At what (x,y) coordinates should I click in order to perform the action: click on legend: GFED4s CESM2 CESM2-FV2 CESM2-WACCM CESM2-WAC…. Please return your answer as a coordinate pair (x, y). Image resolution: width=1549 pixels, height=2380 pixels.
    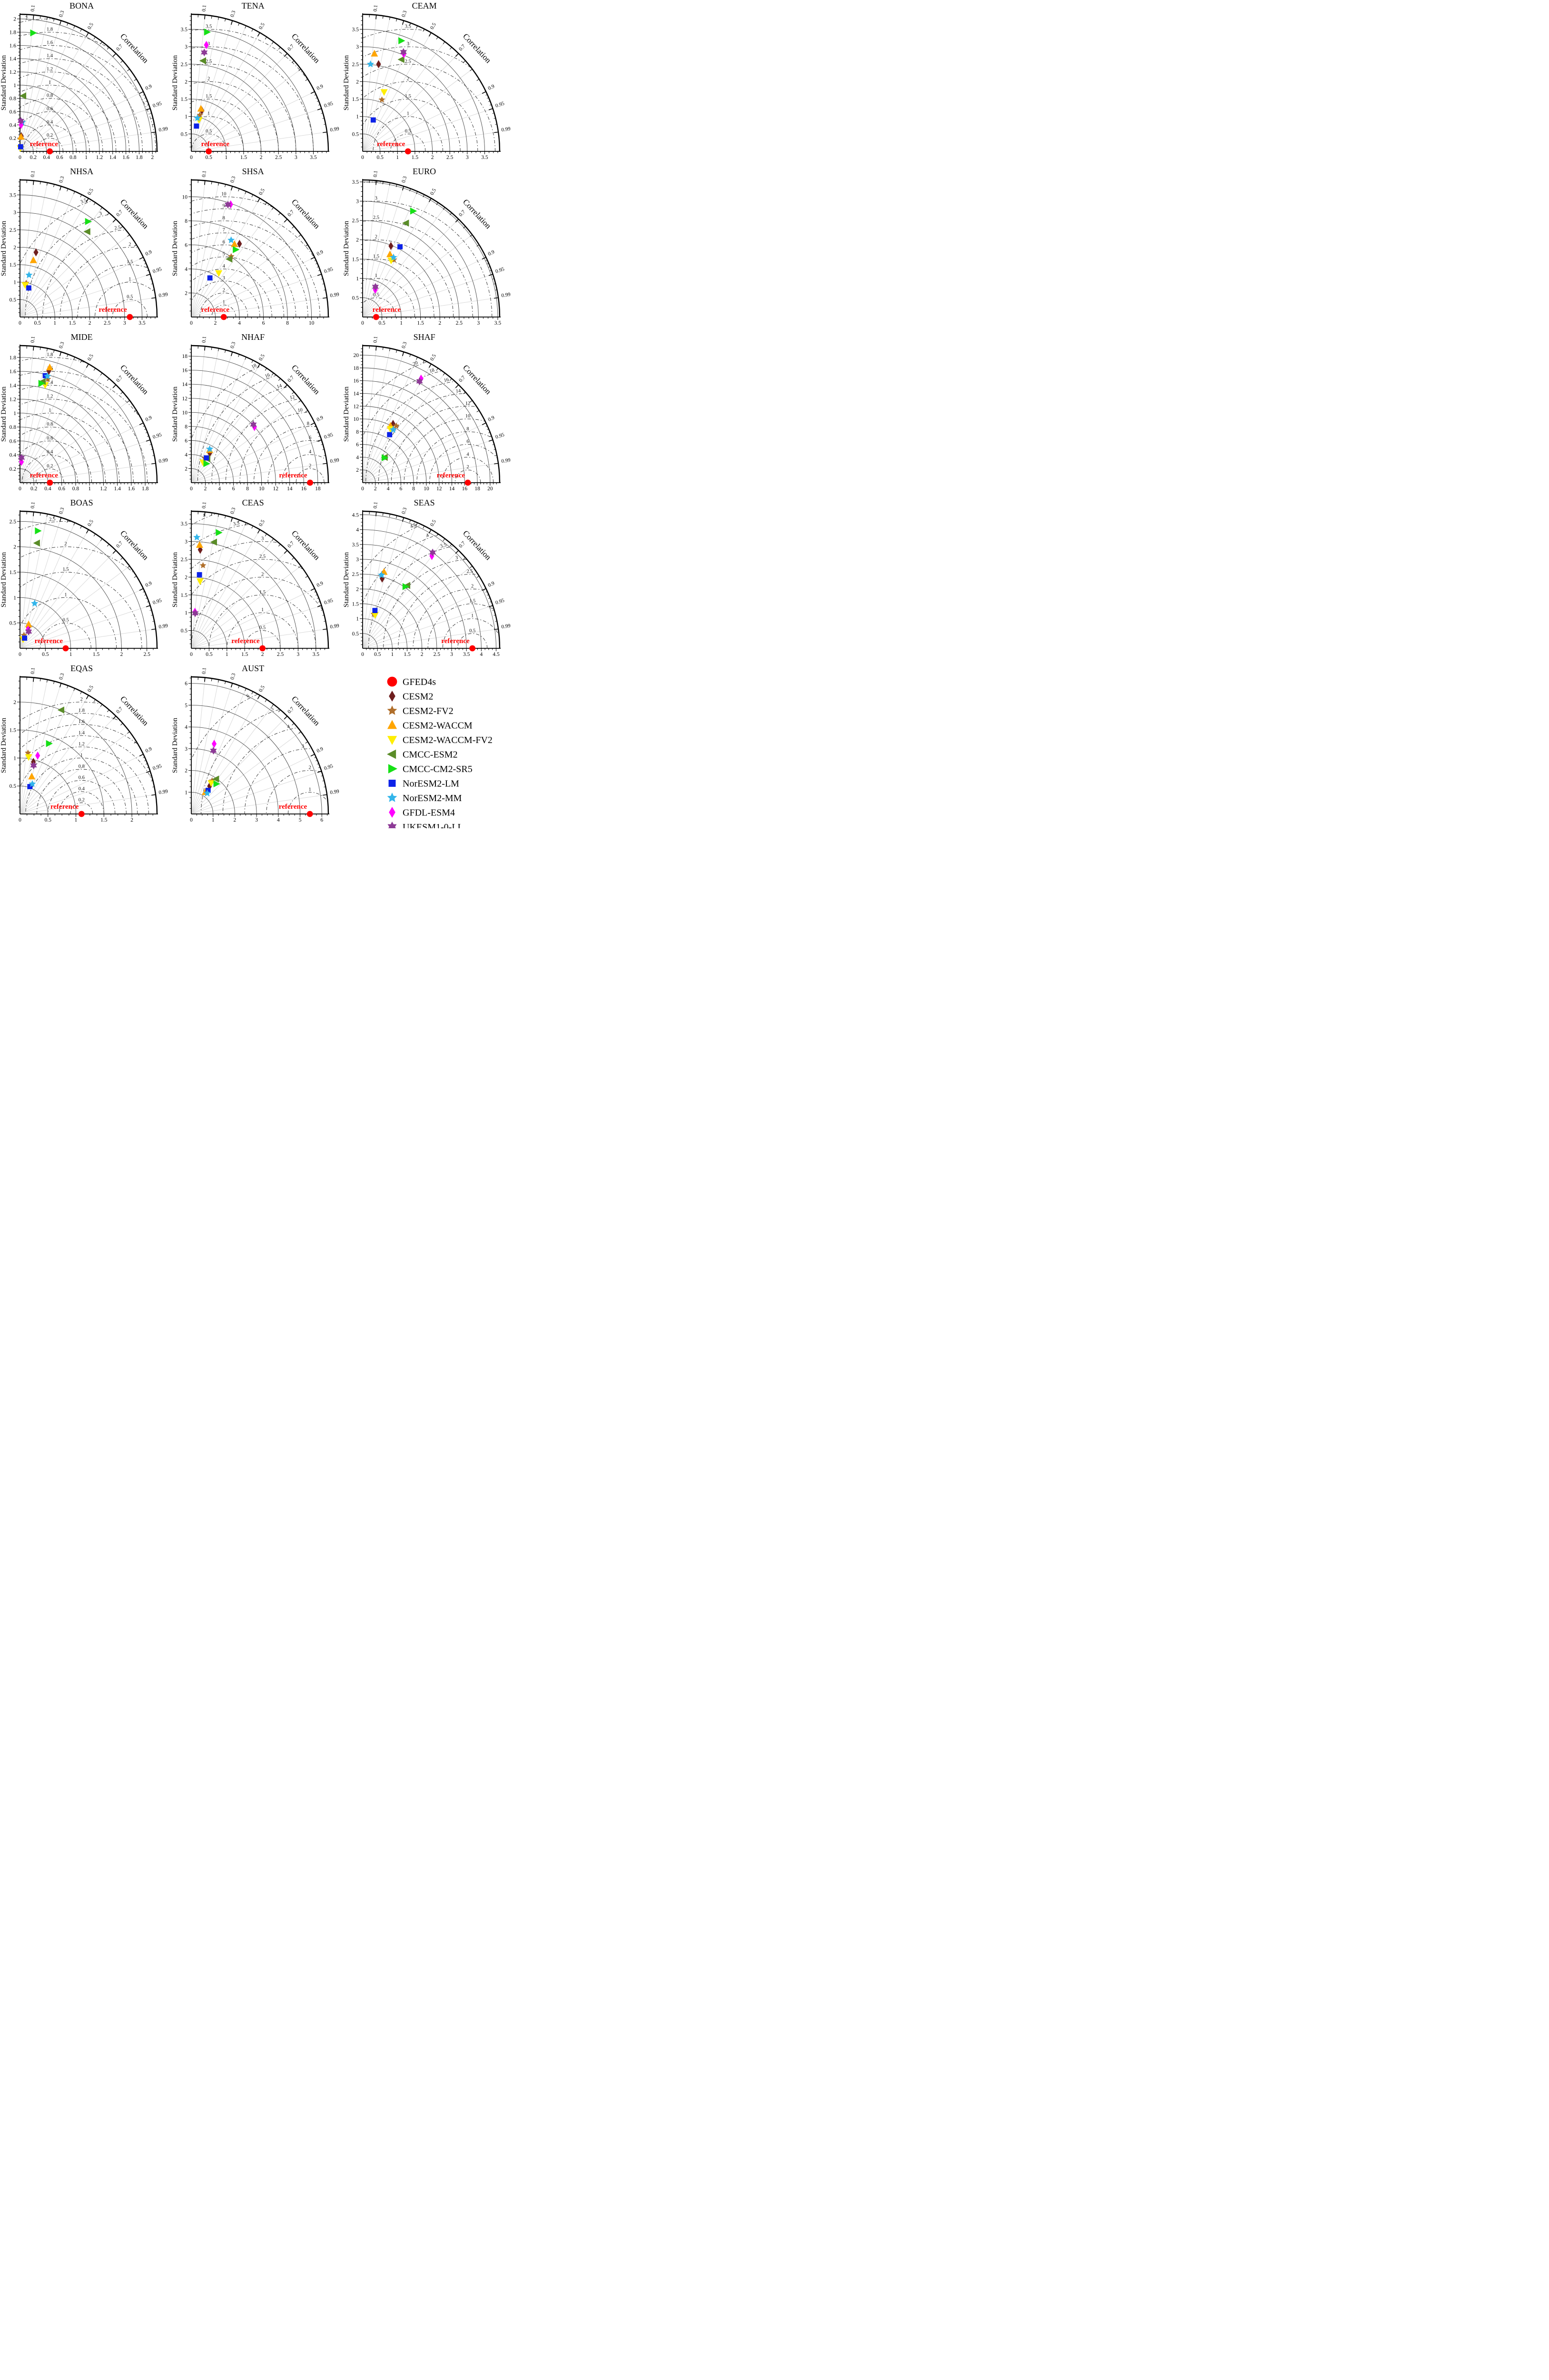
    Looking at the image, I should click on (428, 745).